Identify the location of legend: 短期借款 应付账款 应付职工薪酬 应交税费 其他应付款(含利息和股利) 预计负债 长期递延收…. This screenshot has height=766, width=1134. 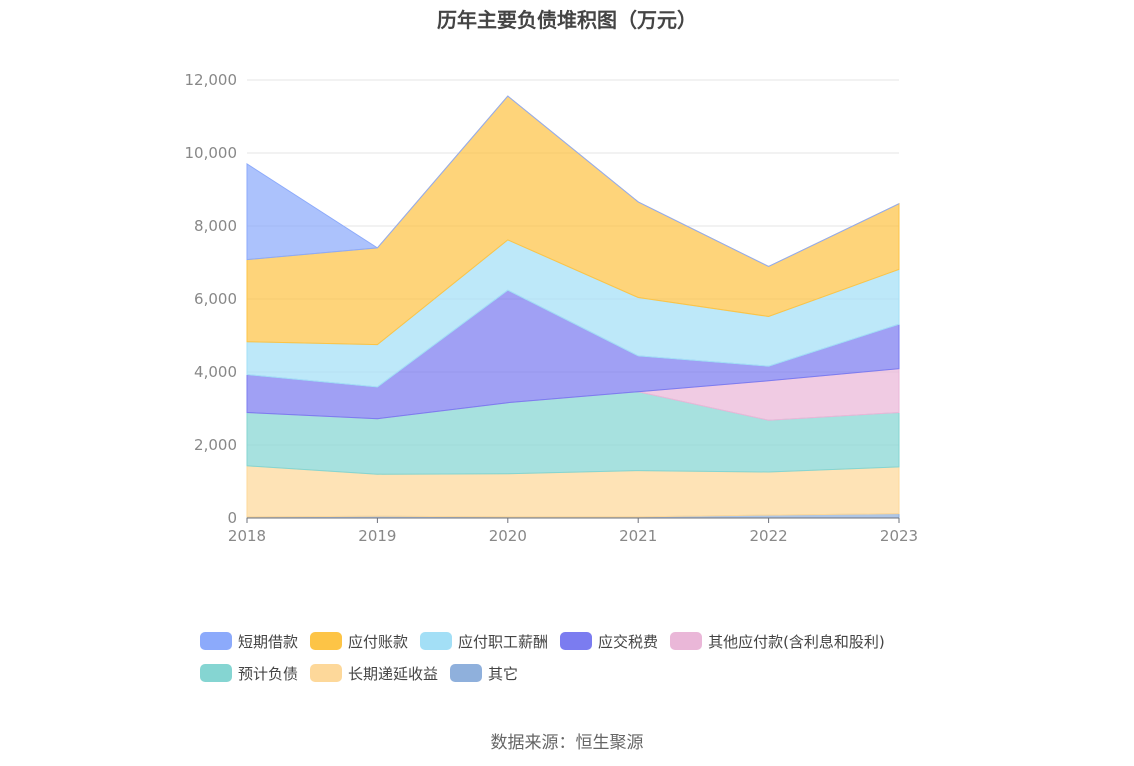
(580, 657).